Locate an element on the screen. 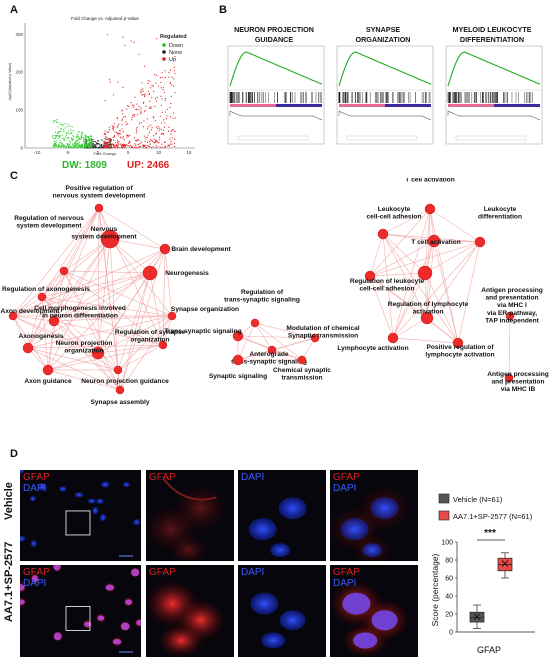 The image size is (550, 663). network-label: Neuron projection organization is located at coordinates (84, 347).